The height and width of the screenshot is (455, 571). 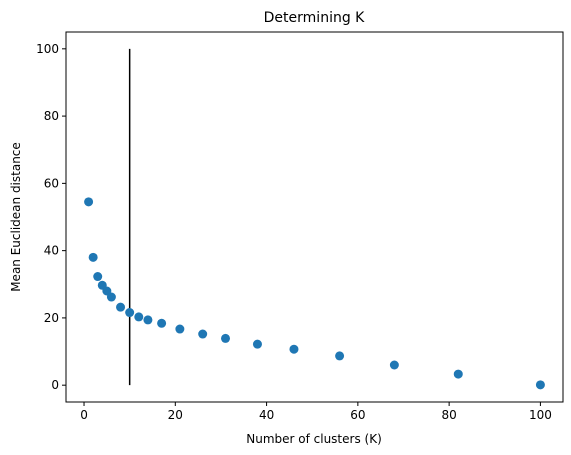 What do you see at coordinates (84, 415) in the screenshot?
I see `x-tick-label: 0` at bounding box center [84, 415].